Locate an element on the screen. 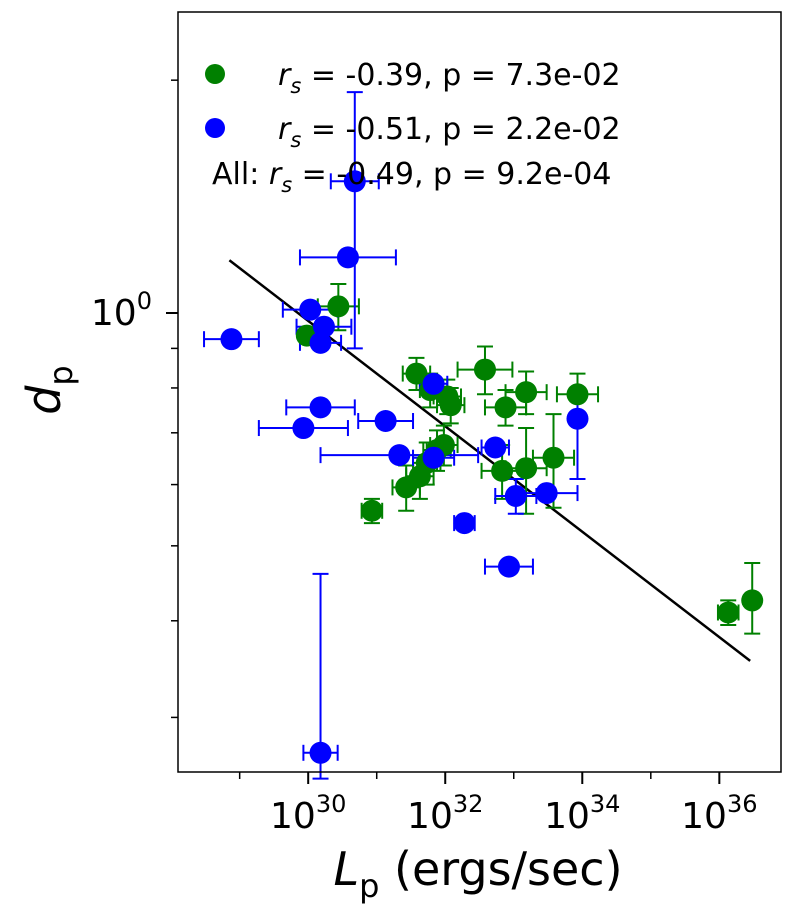 Image resolution: width=794 pixels, height=916 pixels. x-tick-label-3: 1036 is located at coordinates (719, 813).